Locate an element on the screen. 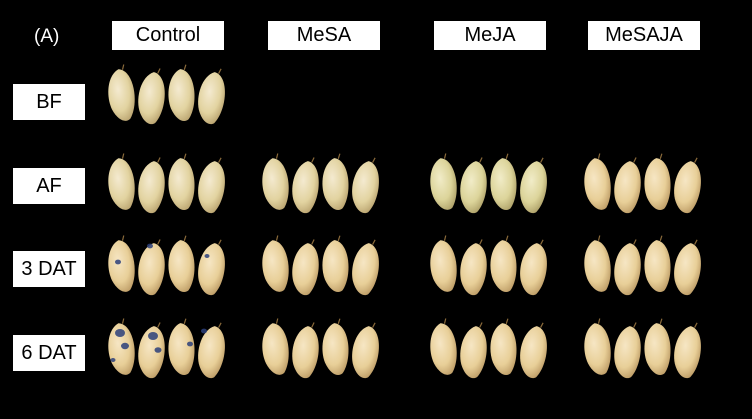  column-header-meja: MeJA is located at coordinates (490, 35).